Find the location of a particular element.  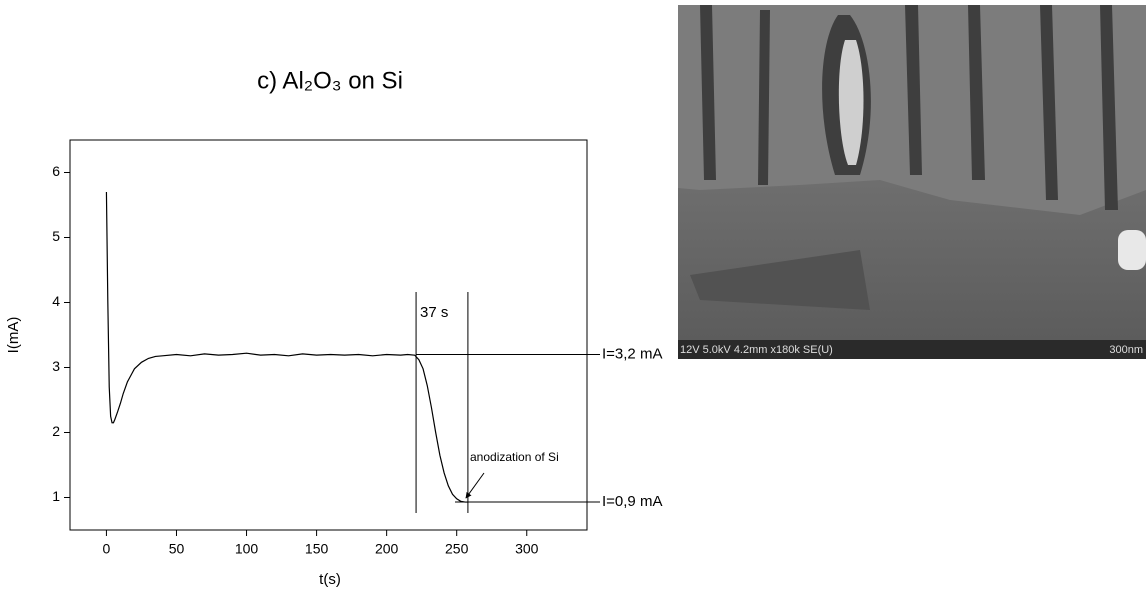

interval-label: 37 s is located at coordinates (434, 312).